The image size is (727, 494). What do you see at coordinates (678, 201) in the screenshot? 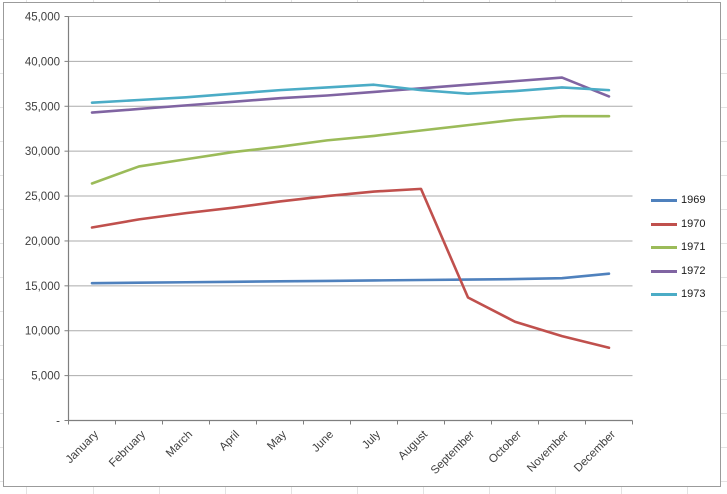
I see `legend-item-1969: 1969` at bounding box center [678, 201].